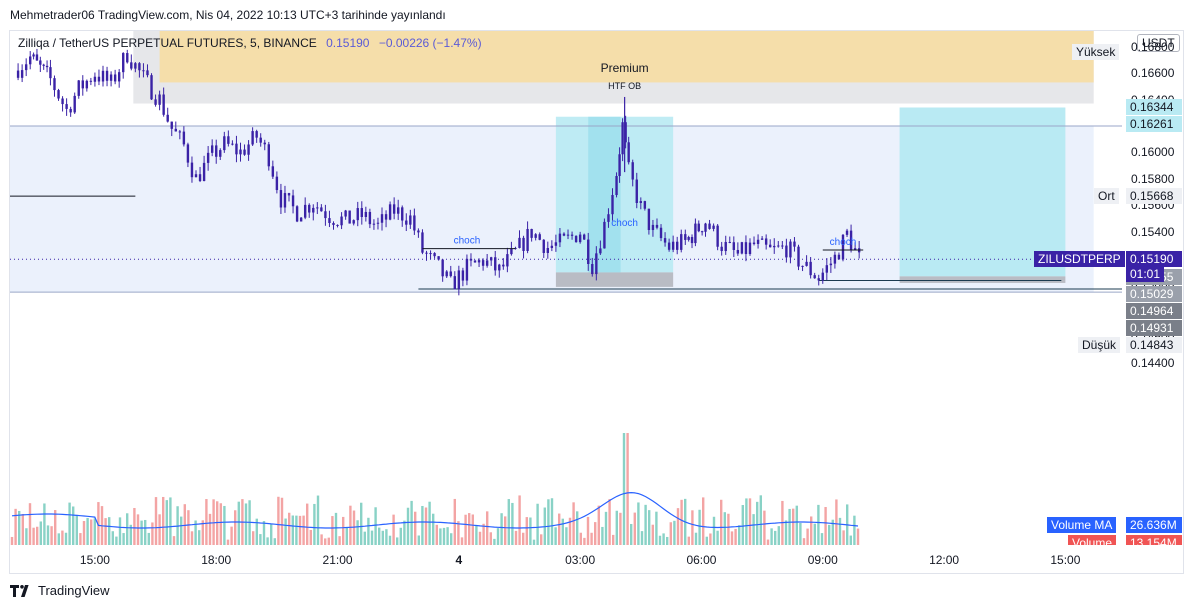 This screenshot has height=609, width=1200. What do you see at coordinates (843, 242) in the screenshot?
I see `choch-label: choch` at bounding box center [843, 242].